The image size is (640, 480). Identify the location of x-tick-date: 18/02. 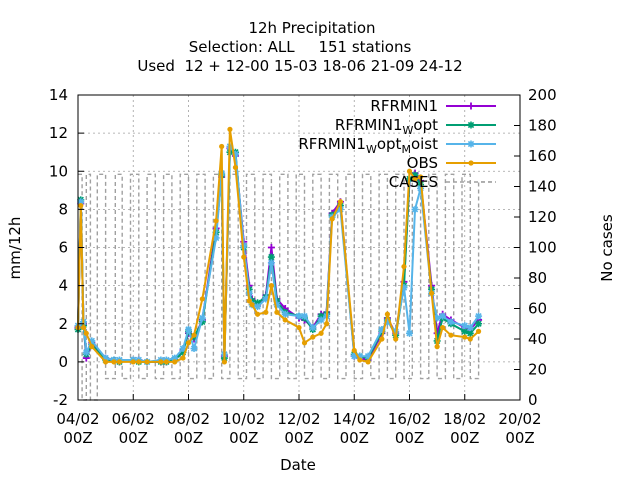
(464, 419).